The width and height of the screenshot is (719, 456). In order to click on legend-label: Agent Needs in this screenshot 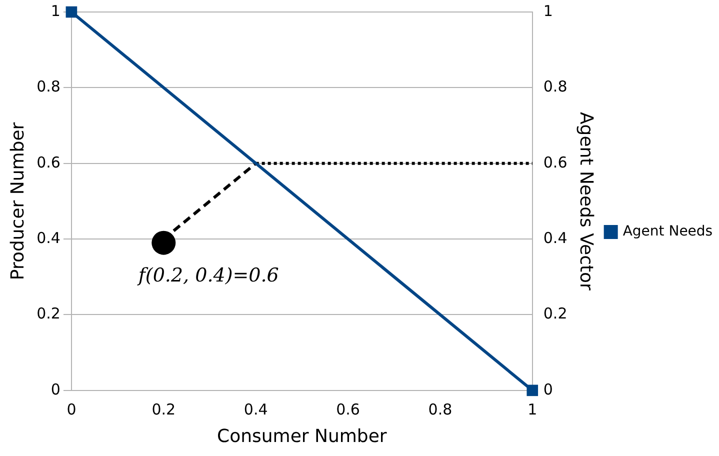, I will do `click(667, 232)`.